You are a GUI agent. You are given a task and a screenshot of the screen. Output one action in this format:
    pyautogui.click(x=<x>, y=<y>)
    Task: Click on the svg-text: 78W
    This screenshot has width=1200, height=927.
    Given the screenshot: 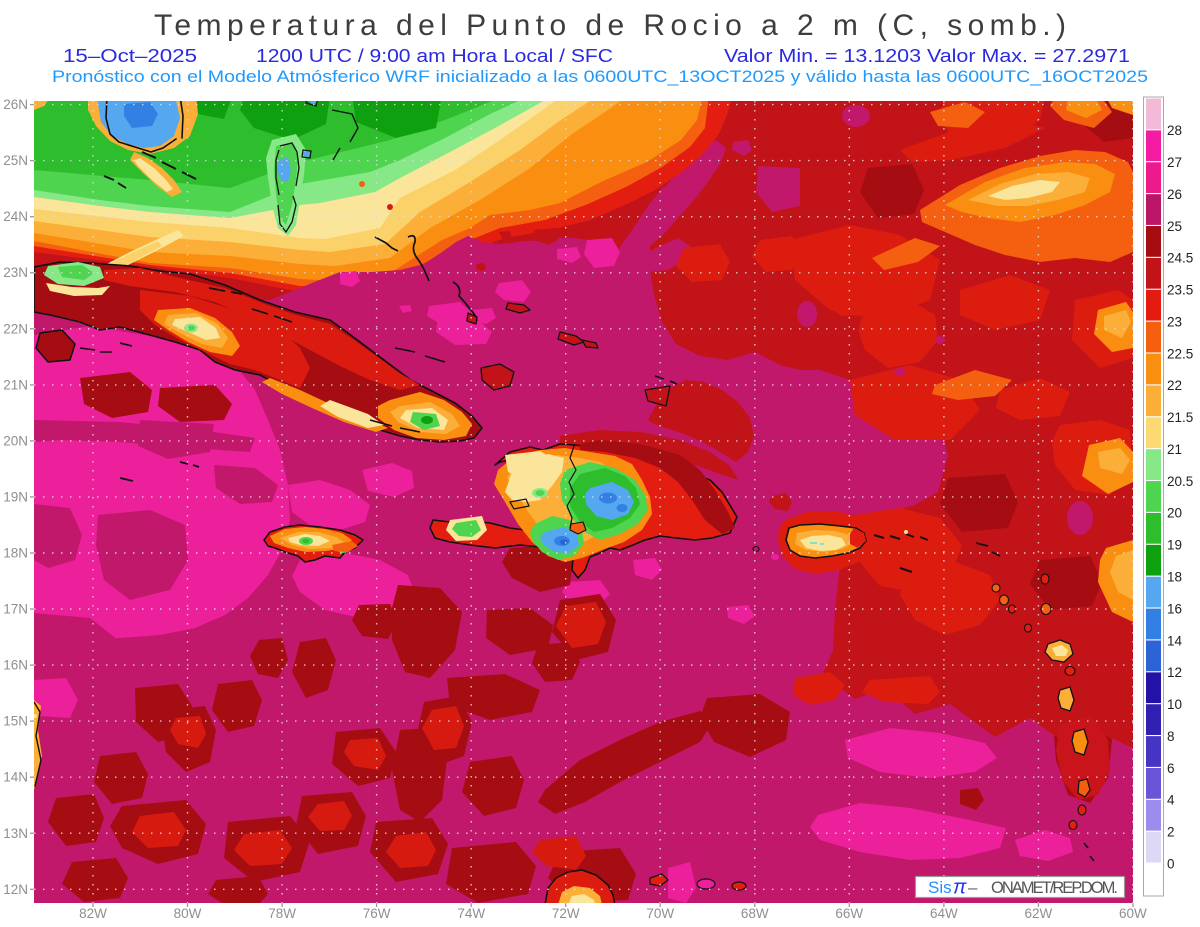 What is the action you would take?
    pyautogui.click(x=282, y=913)
    